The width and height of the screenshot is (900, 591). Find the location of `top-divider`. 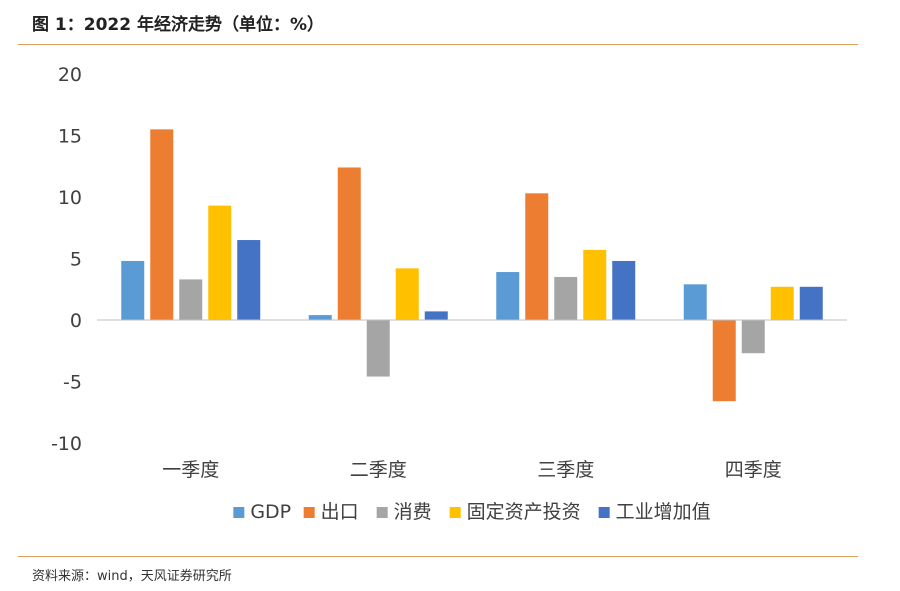

top-divider is located at coordinates (438, 44).